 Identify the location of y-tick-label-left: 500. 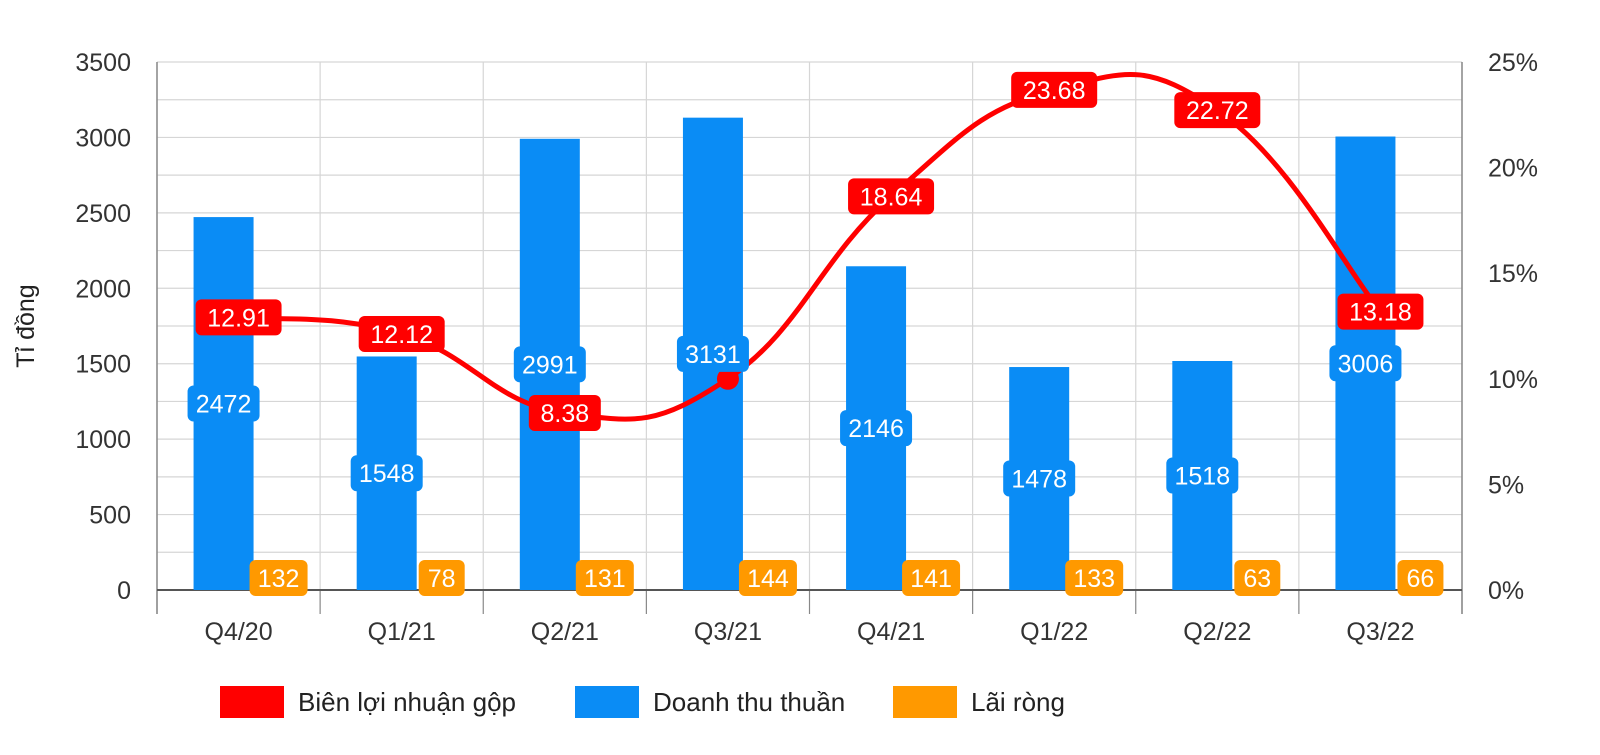
(110, 516).